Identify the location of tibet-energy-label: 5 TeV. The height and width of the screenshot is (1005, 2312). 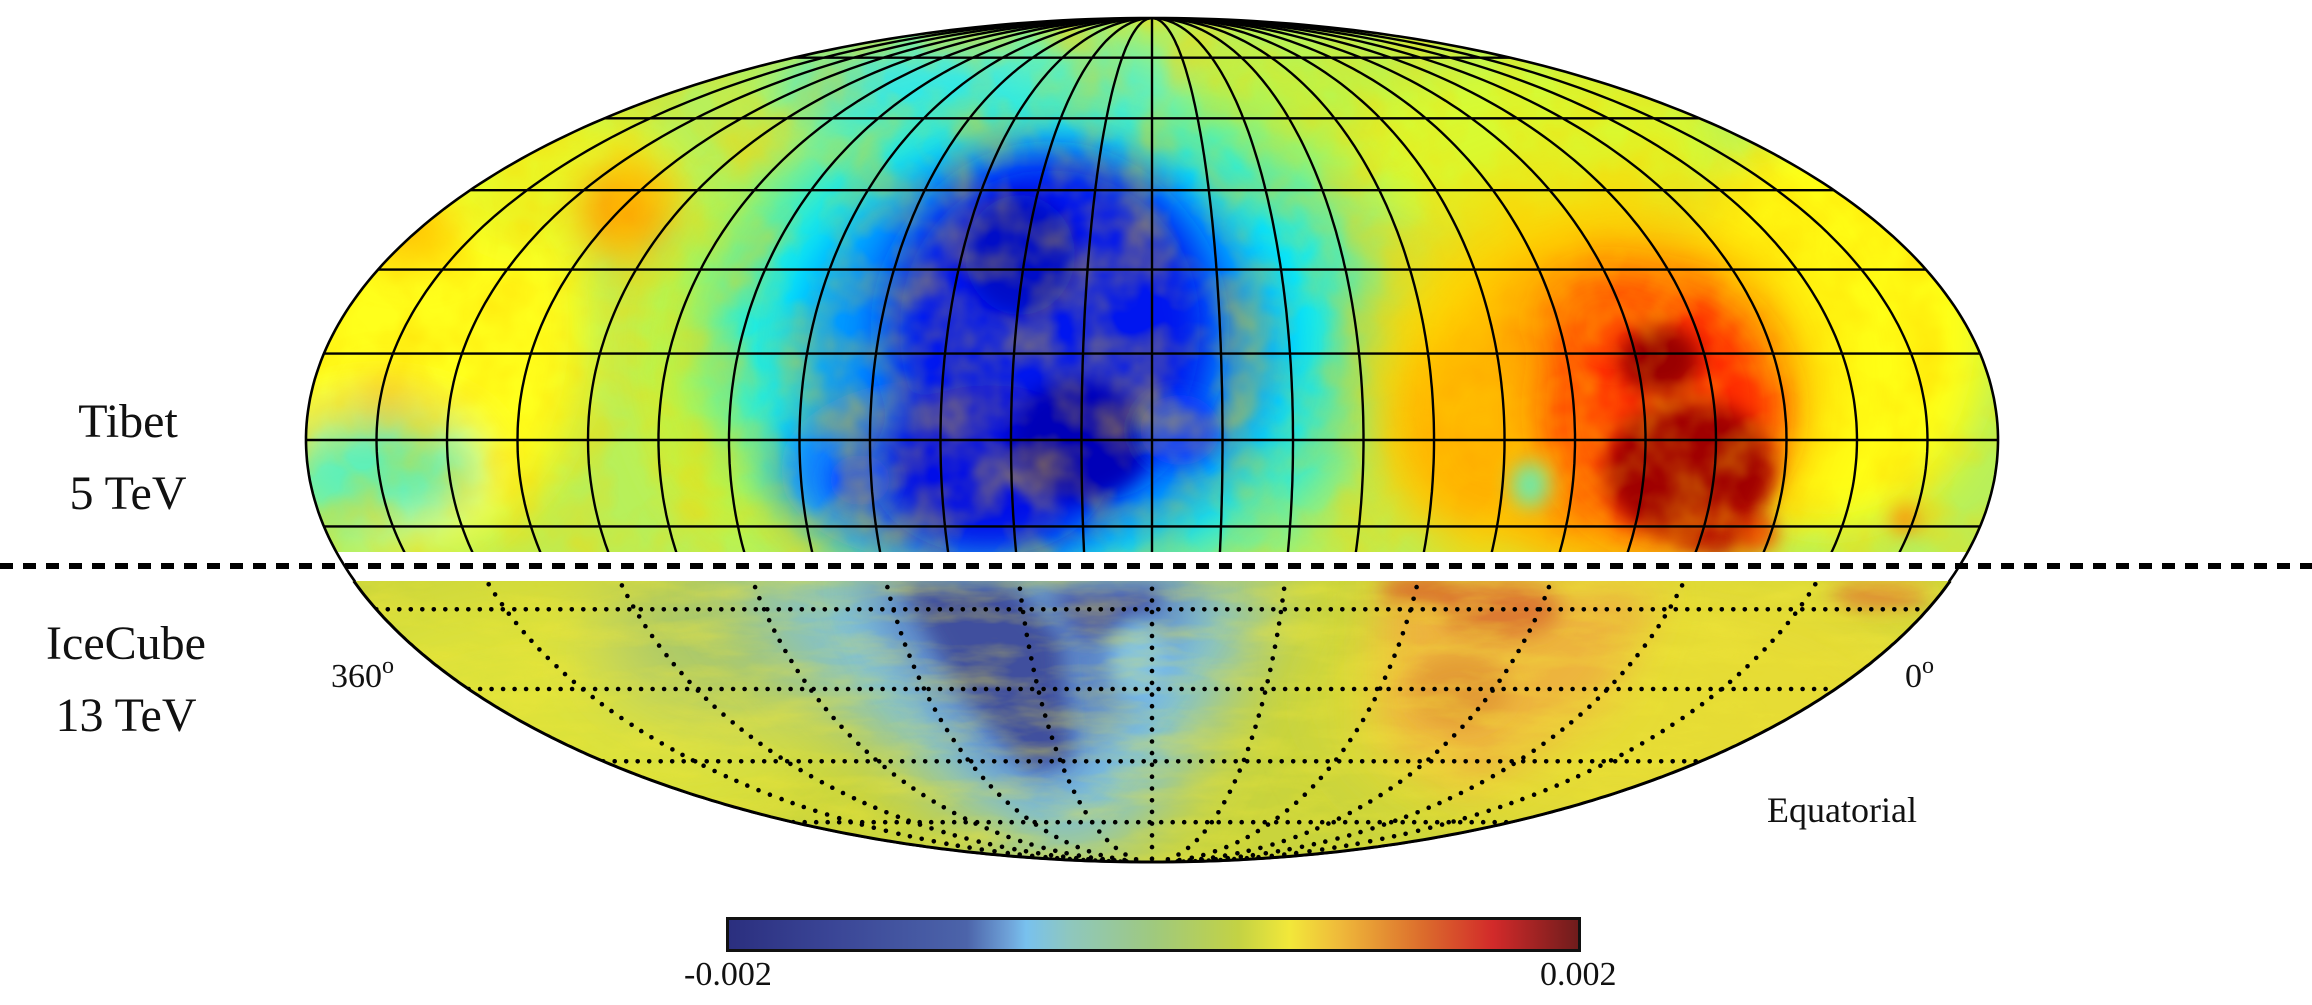
(128, 493).